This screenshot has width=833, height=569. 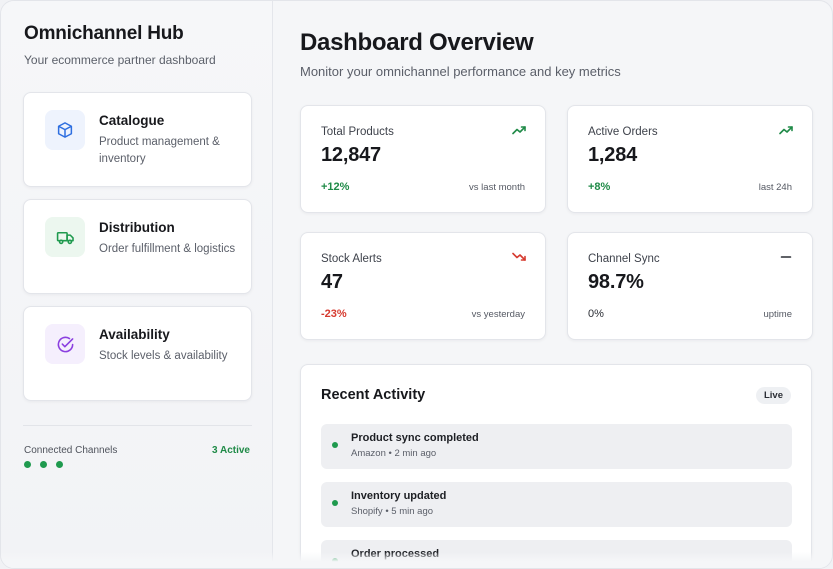 What do you see at coordinates (599, 187) in the screenshot?
I see `stat-change: +8%` at bounding box center [599, 187].